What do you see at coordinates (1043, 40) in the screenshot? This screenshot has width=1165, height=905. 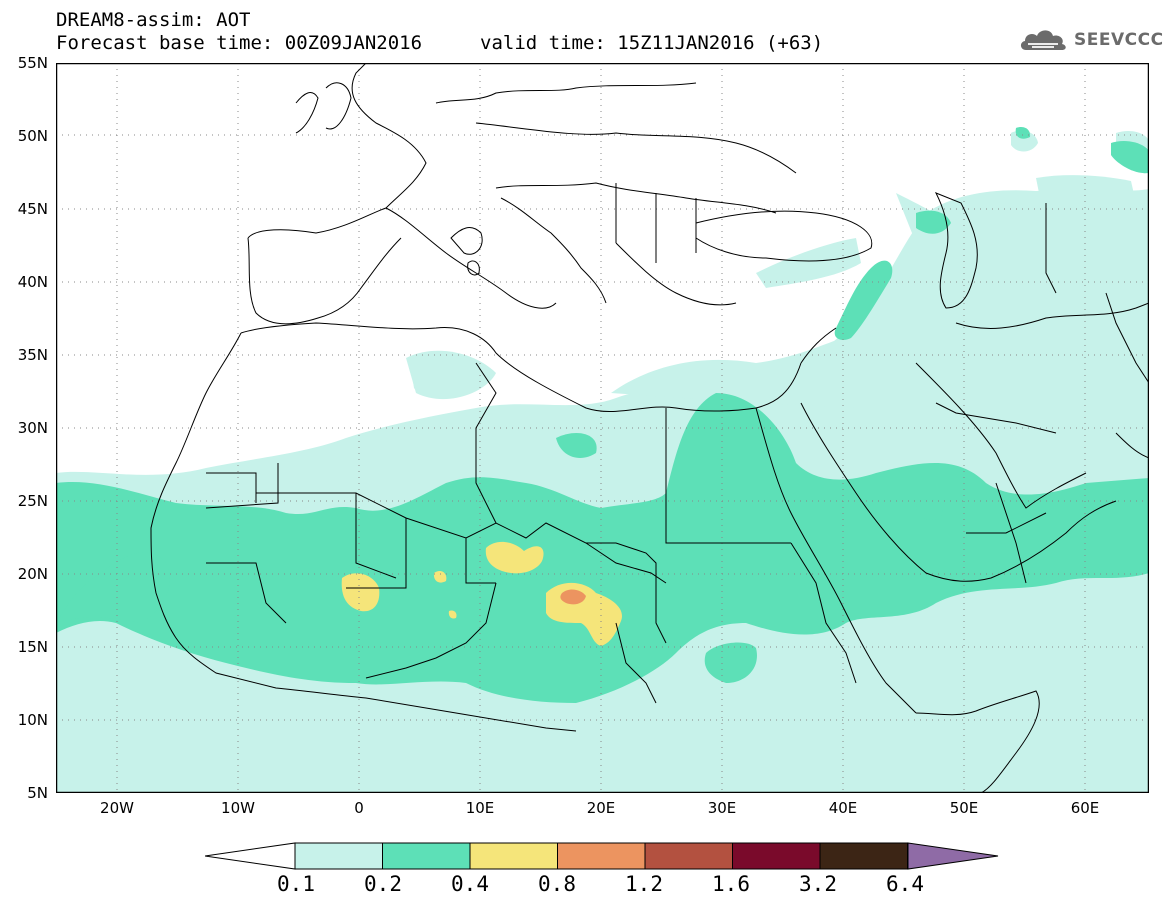 I see `cloud-icon` at bounding box center [1043, 40].